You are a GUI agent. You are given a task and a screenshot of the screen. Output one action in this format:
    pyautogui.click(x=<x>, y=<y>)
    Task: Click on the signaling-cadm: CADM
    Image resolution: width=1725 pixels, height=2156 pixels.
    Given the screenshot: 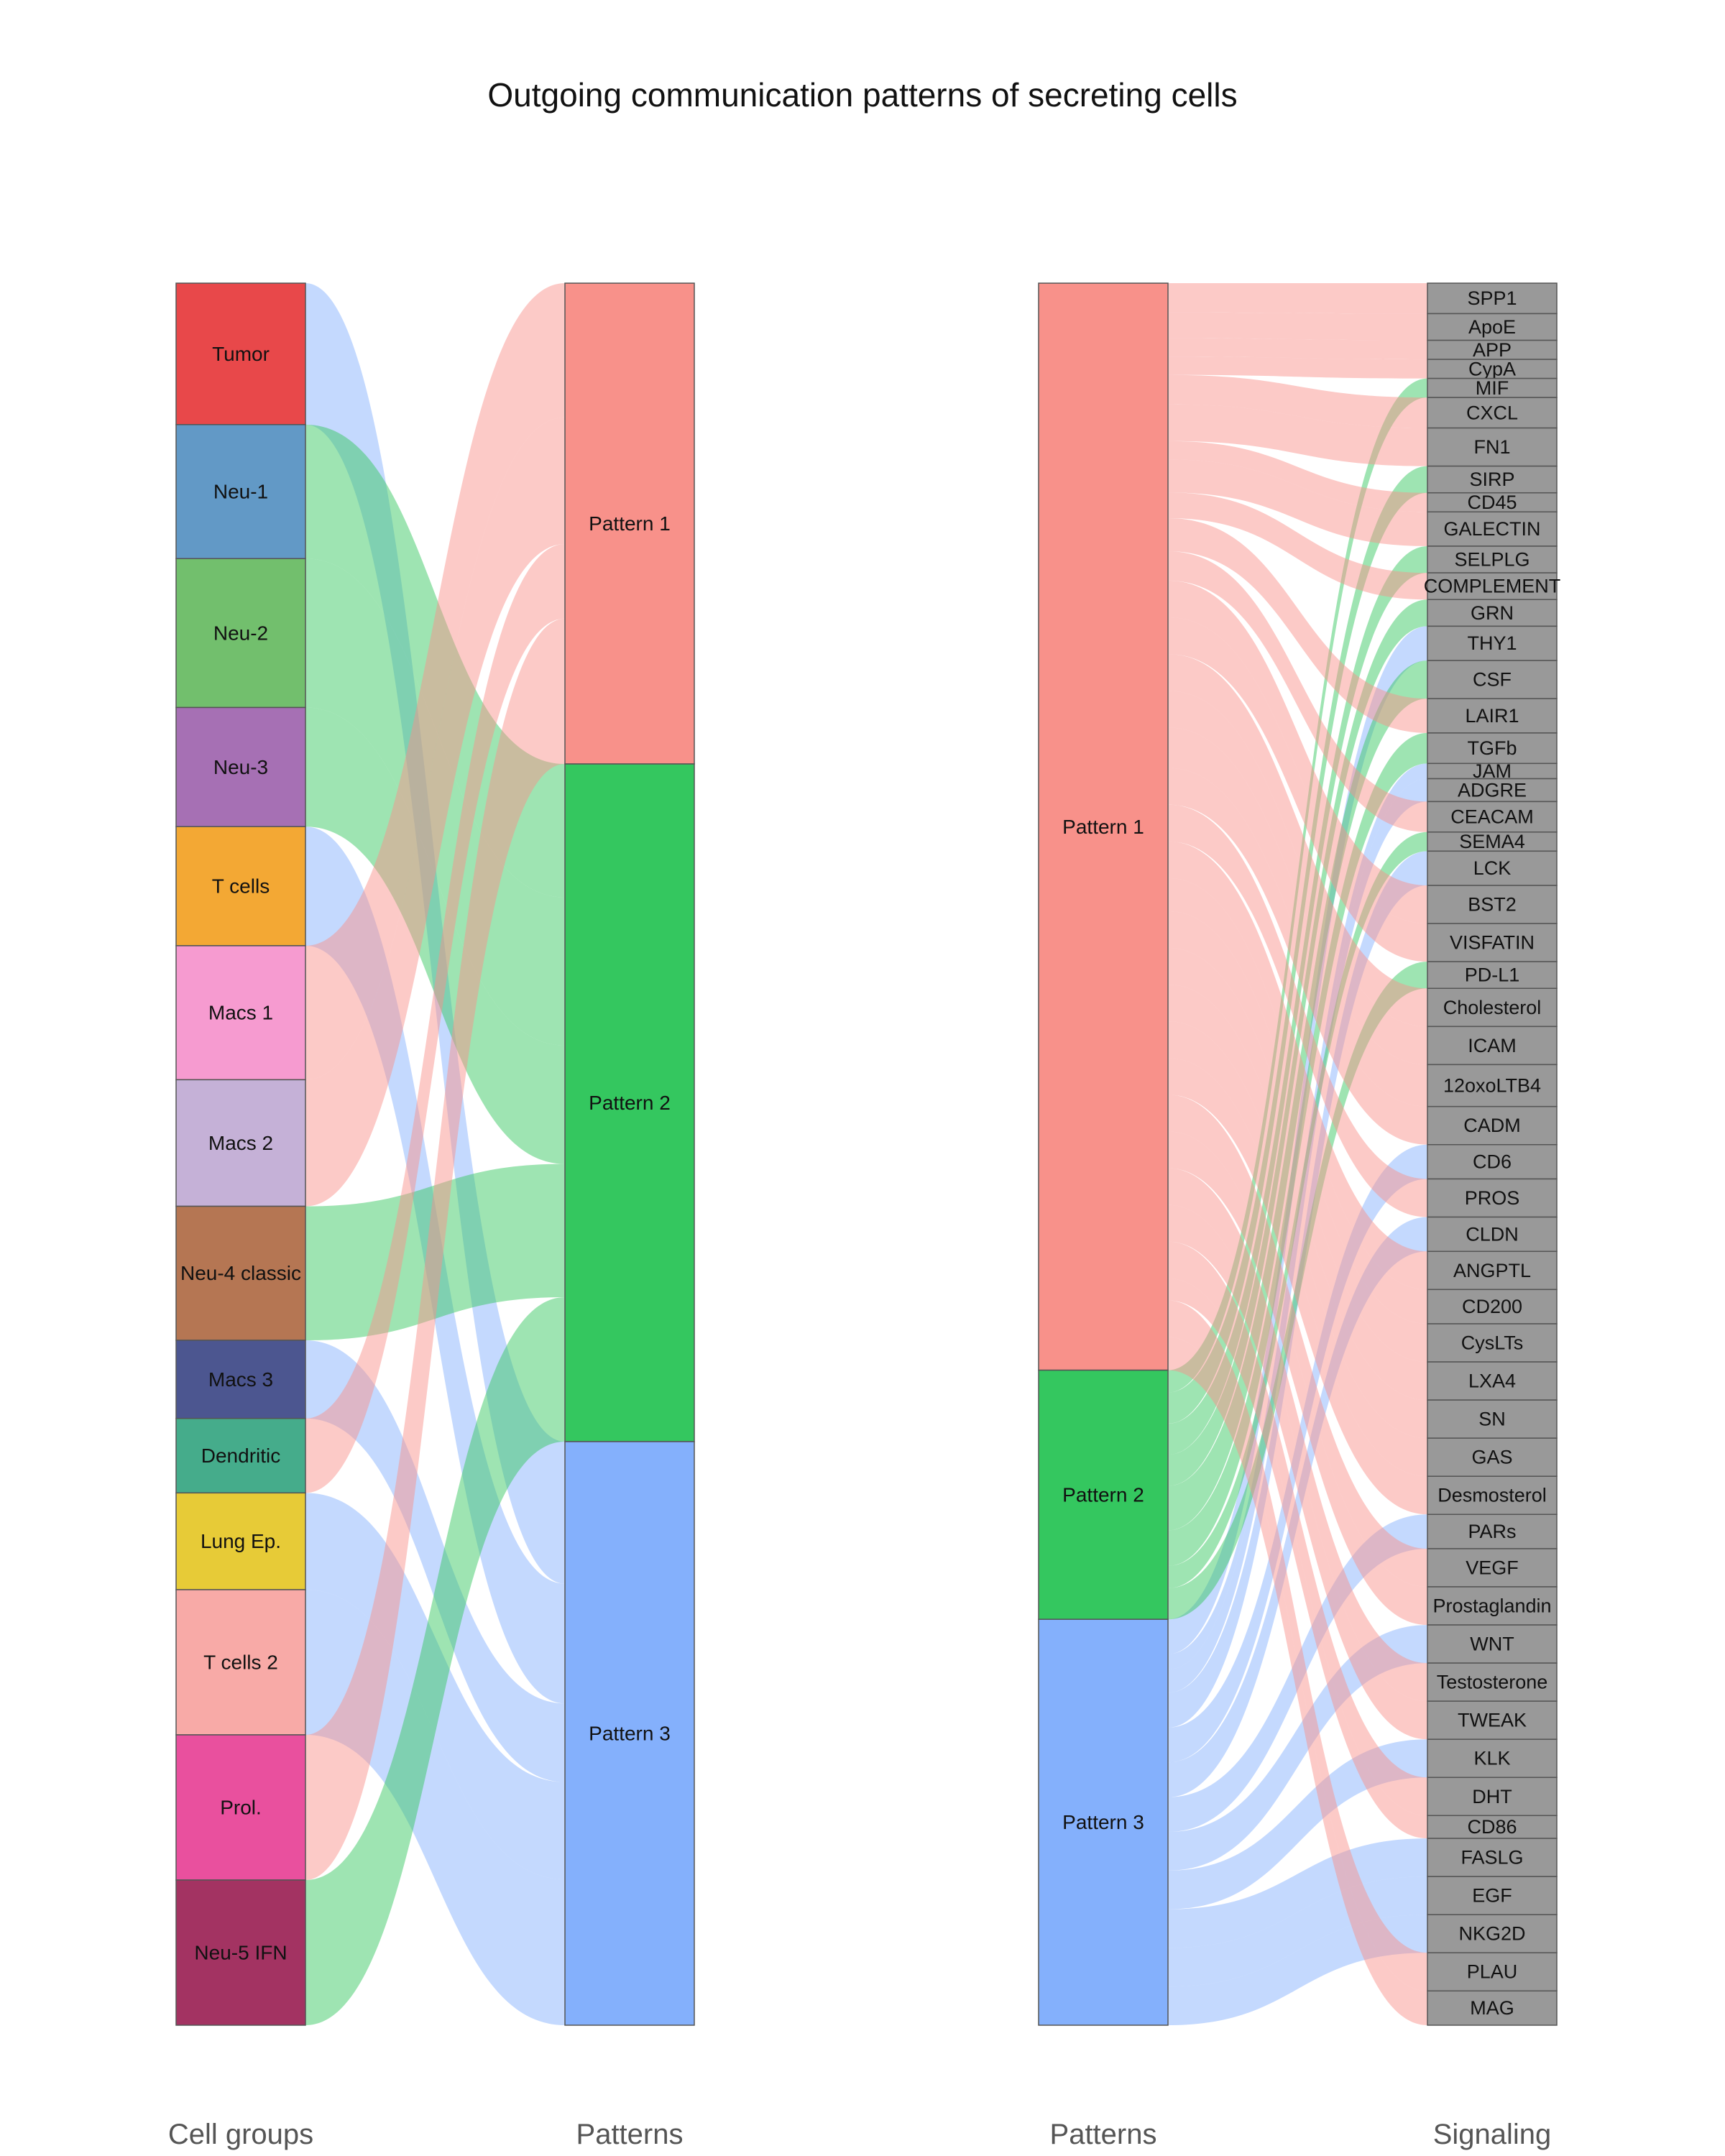 What is the action you would take?
    pyautogui.click(x=1492, y=1126)
    